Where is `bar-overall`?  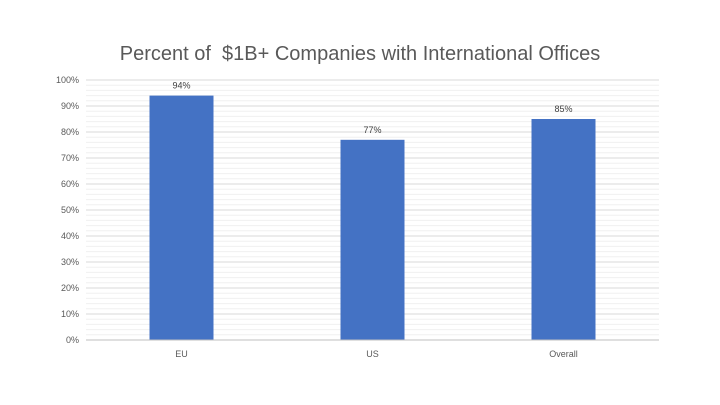 bar-overall is located at coordinates (563, 229).